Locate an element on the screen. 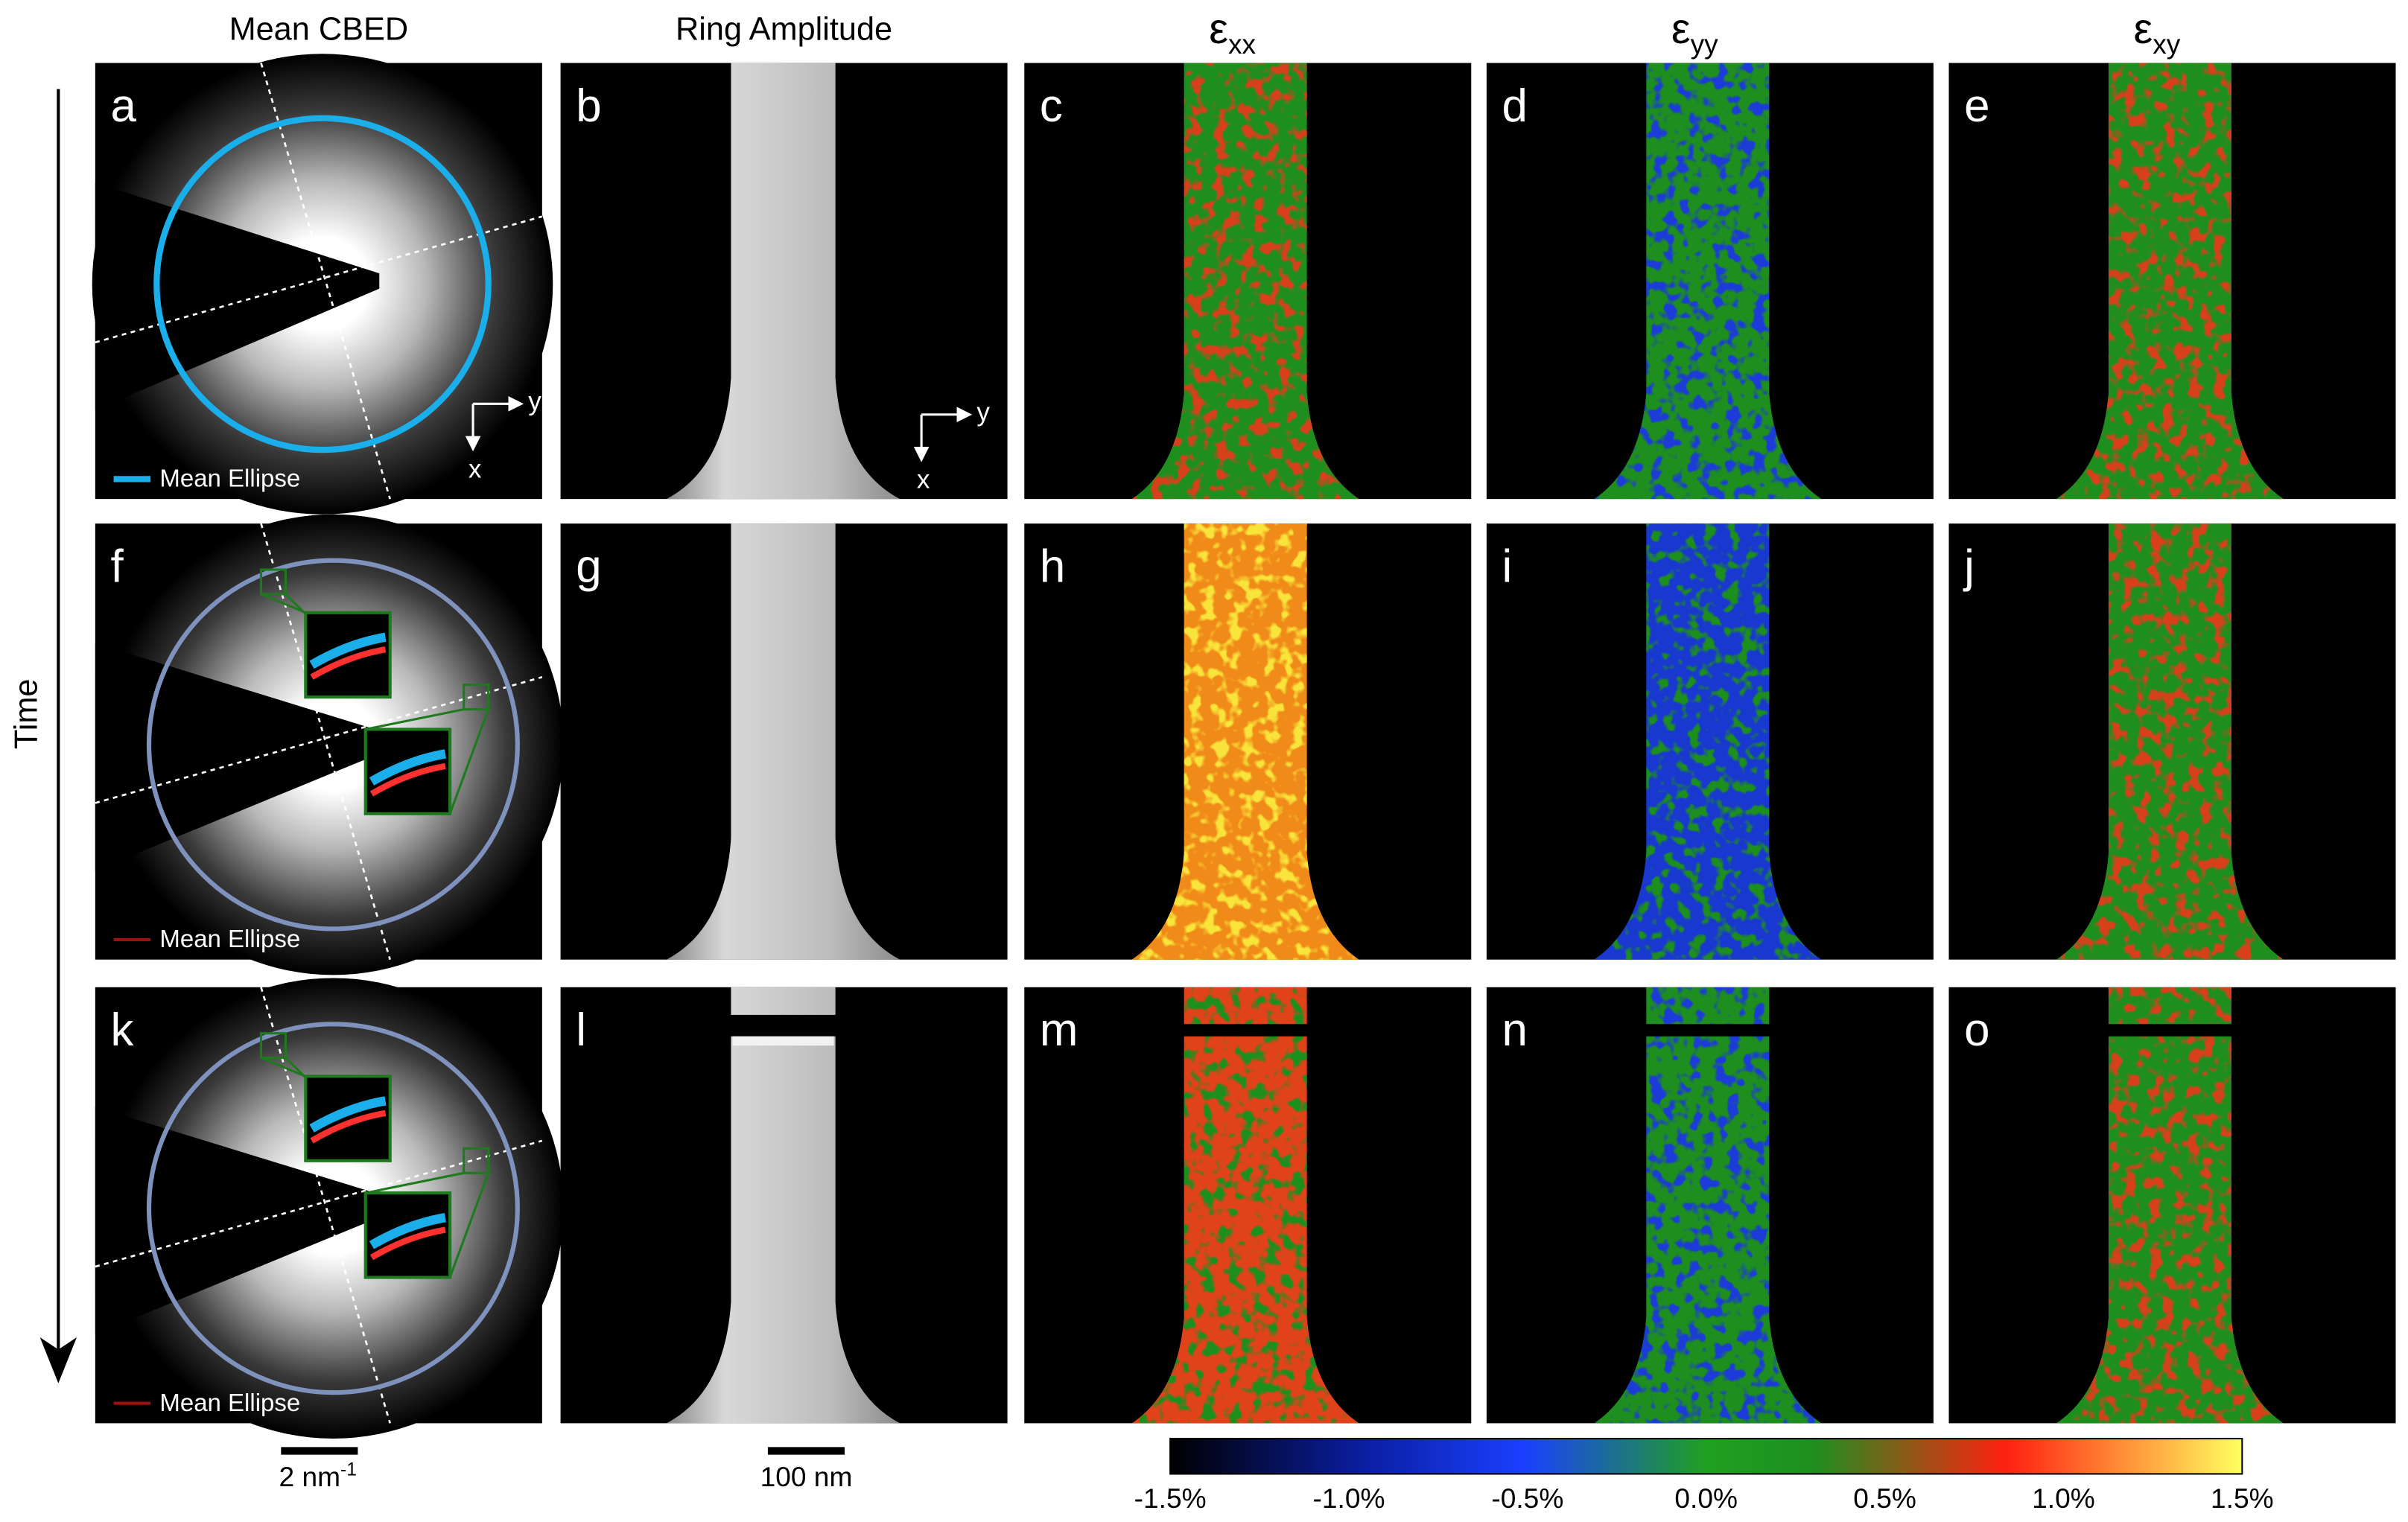 This screenshot has height=1522, width=2408. strain-title: εxx is located at coordinates (1233, 32).